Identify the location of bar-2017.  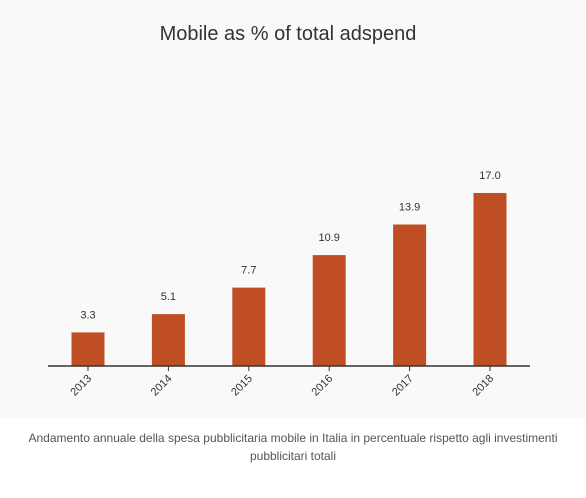
(410, 295).